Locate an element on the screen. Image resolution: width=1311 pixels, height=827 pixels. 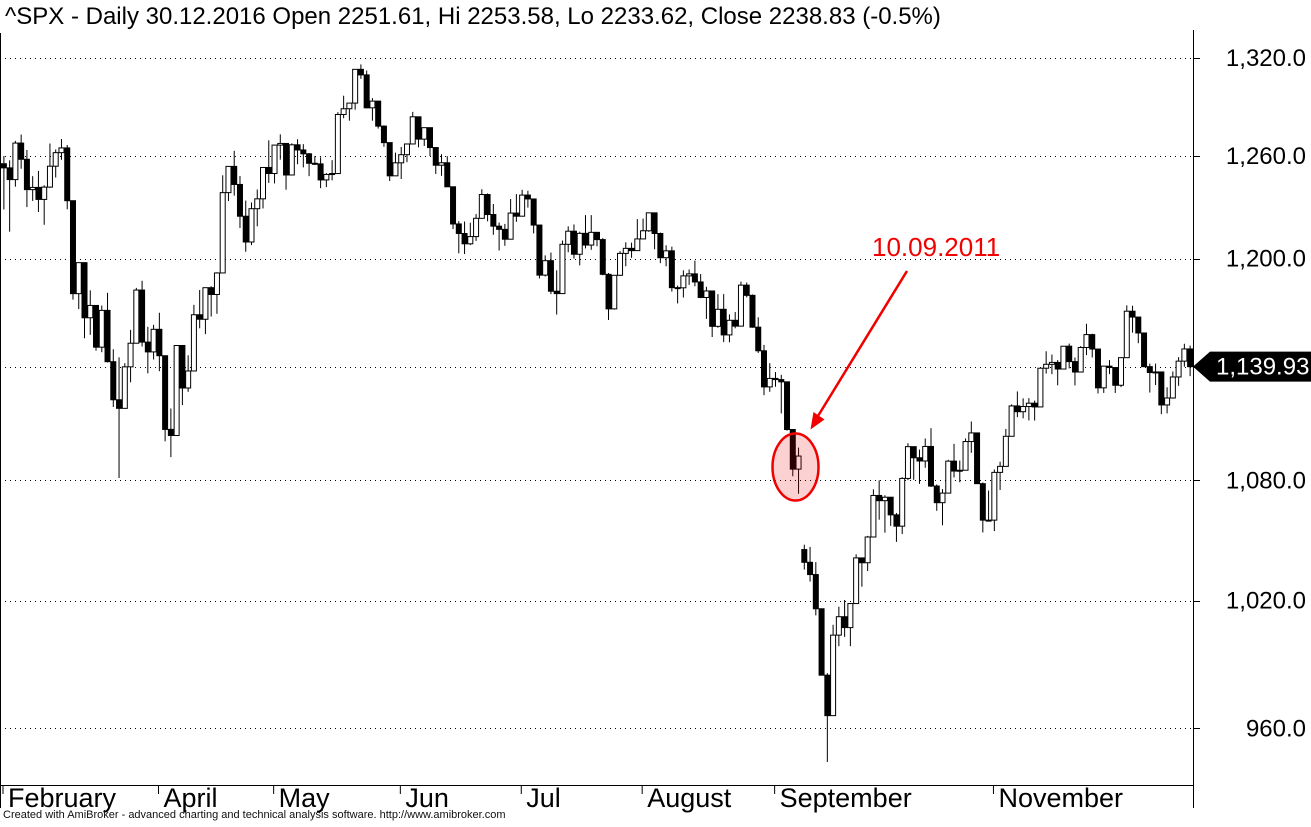
month-label: September is located at coordinates (846, 798).